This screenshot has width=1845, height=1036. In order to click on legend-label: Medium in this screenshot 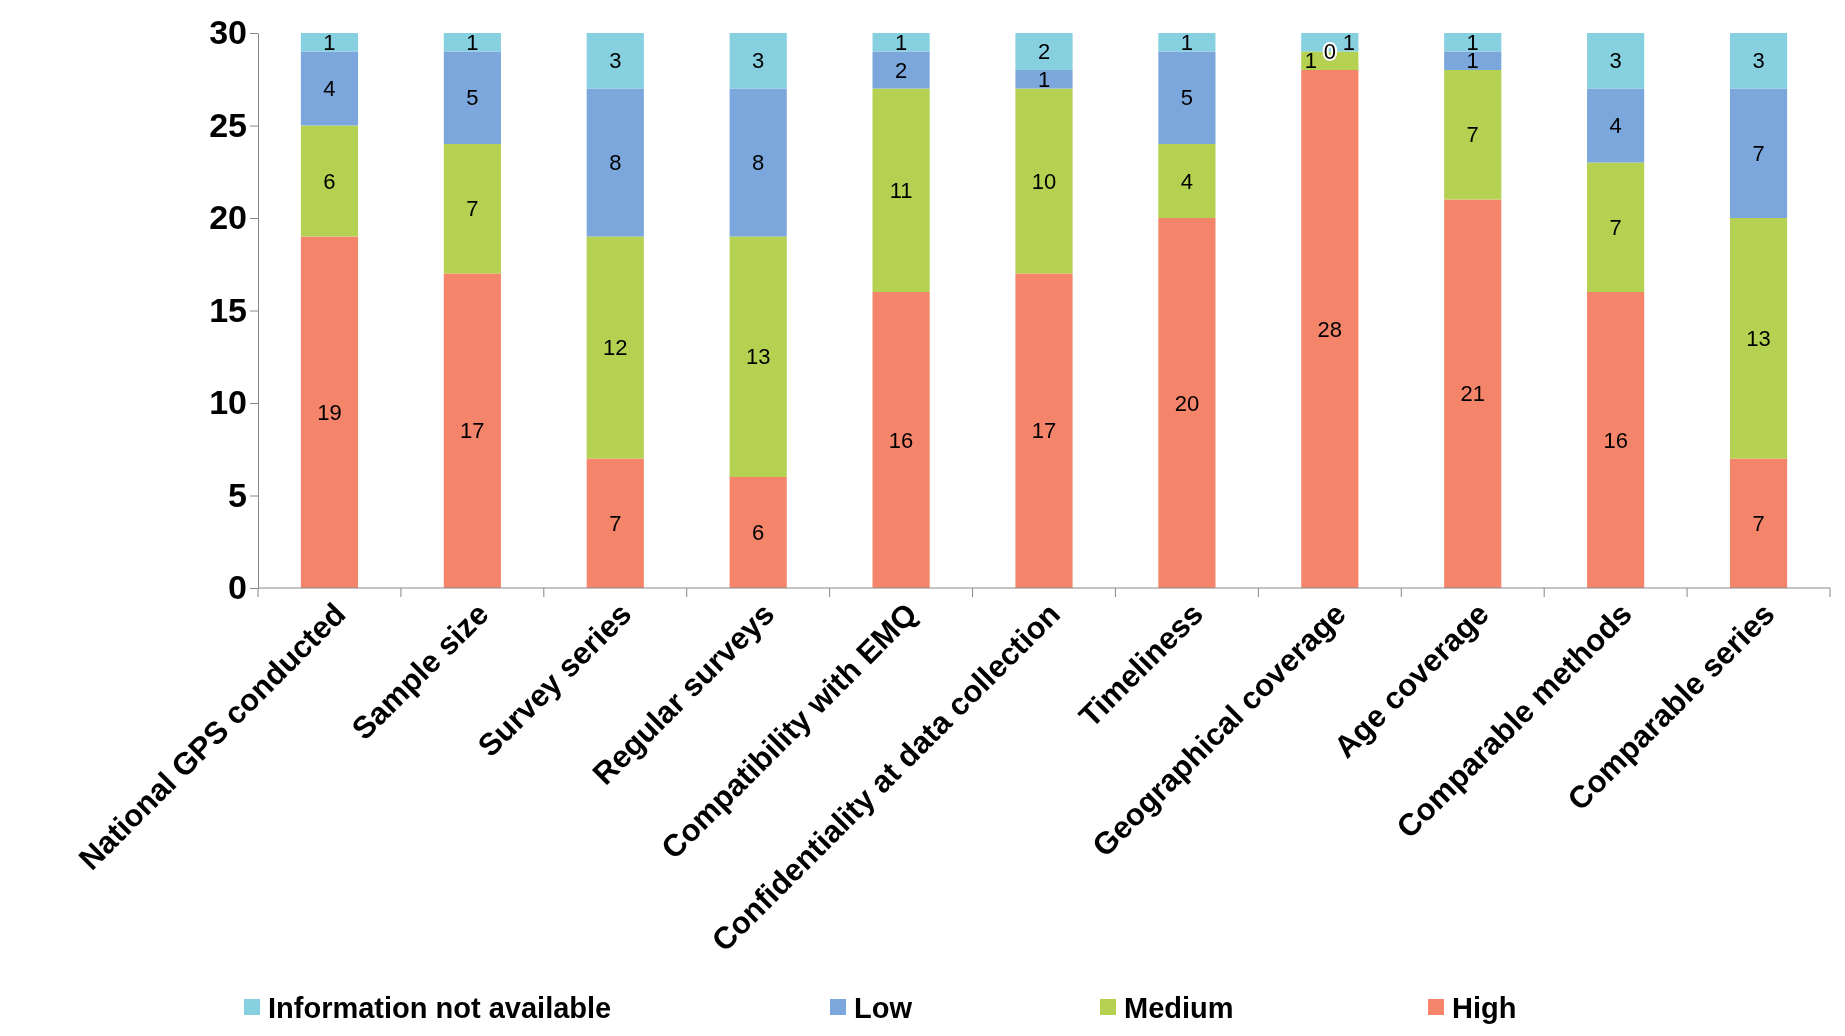, I will do `click(1179, 1008)`.